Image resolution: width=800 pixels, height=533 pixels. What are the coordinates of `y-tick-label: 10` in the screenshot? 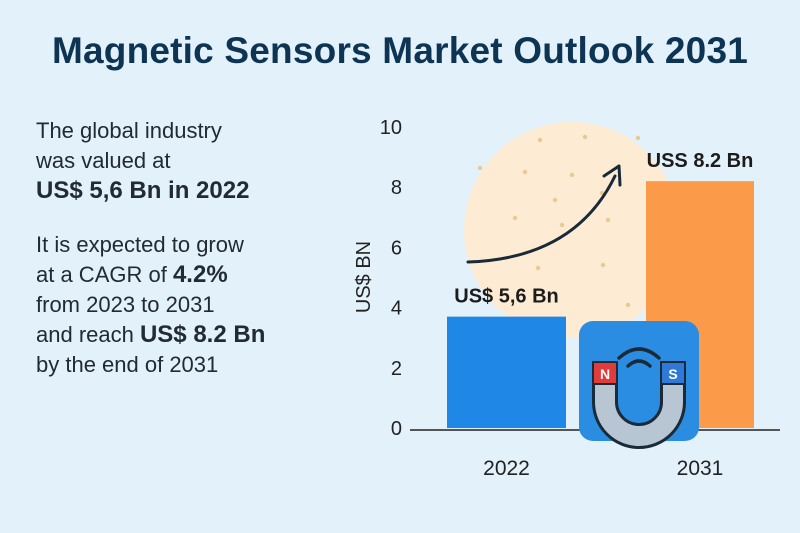 It's located at (391, 128).